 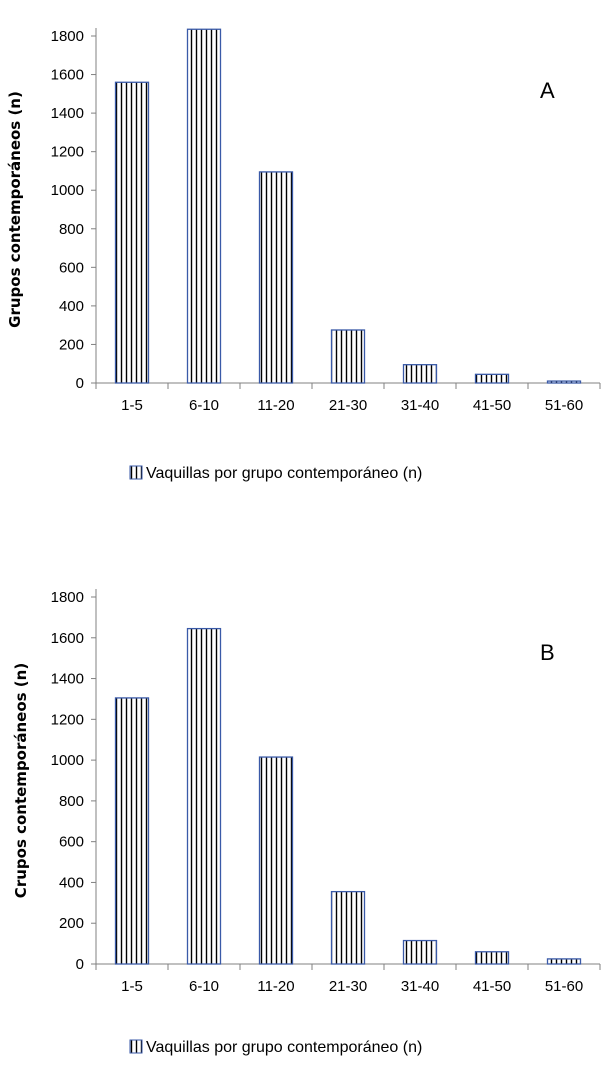 I want to click on y-axis-label: Grupos contemporáneos (n), so click(x=15, y=209).